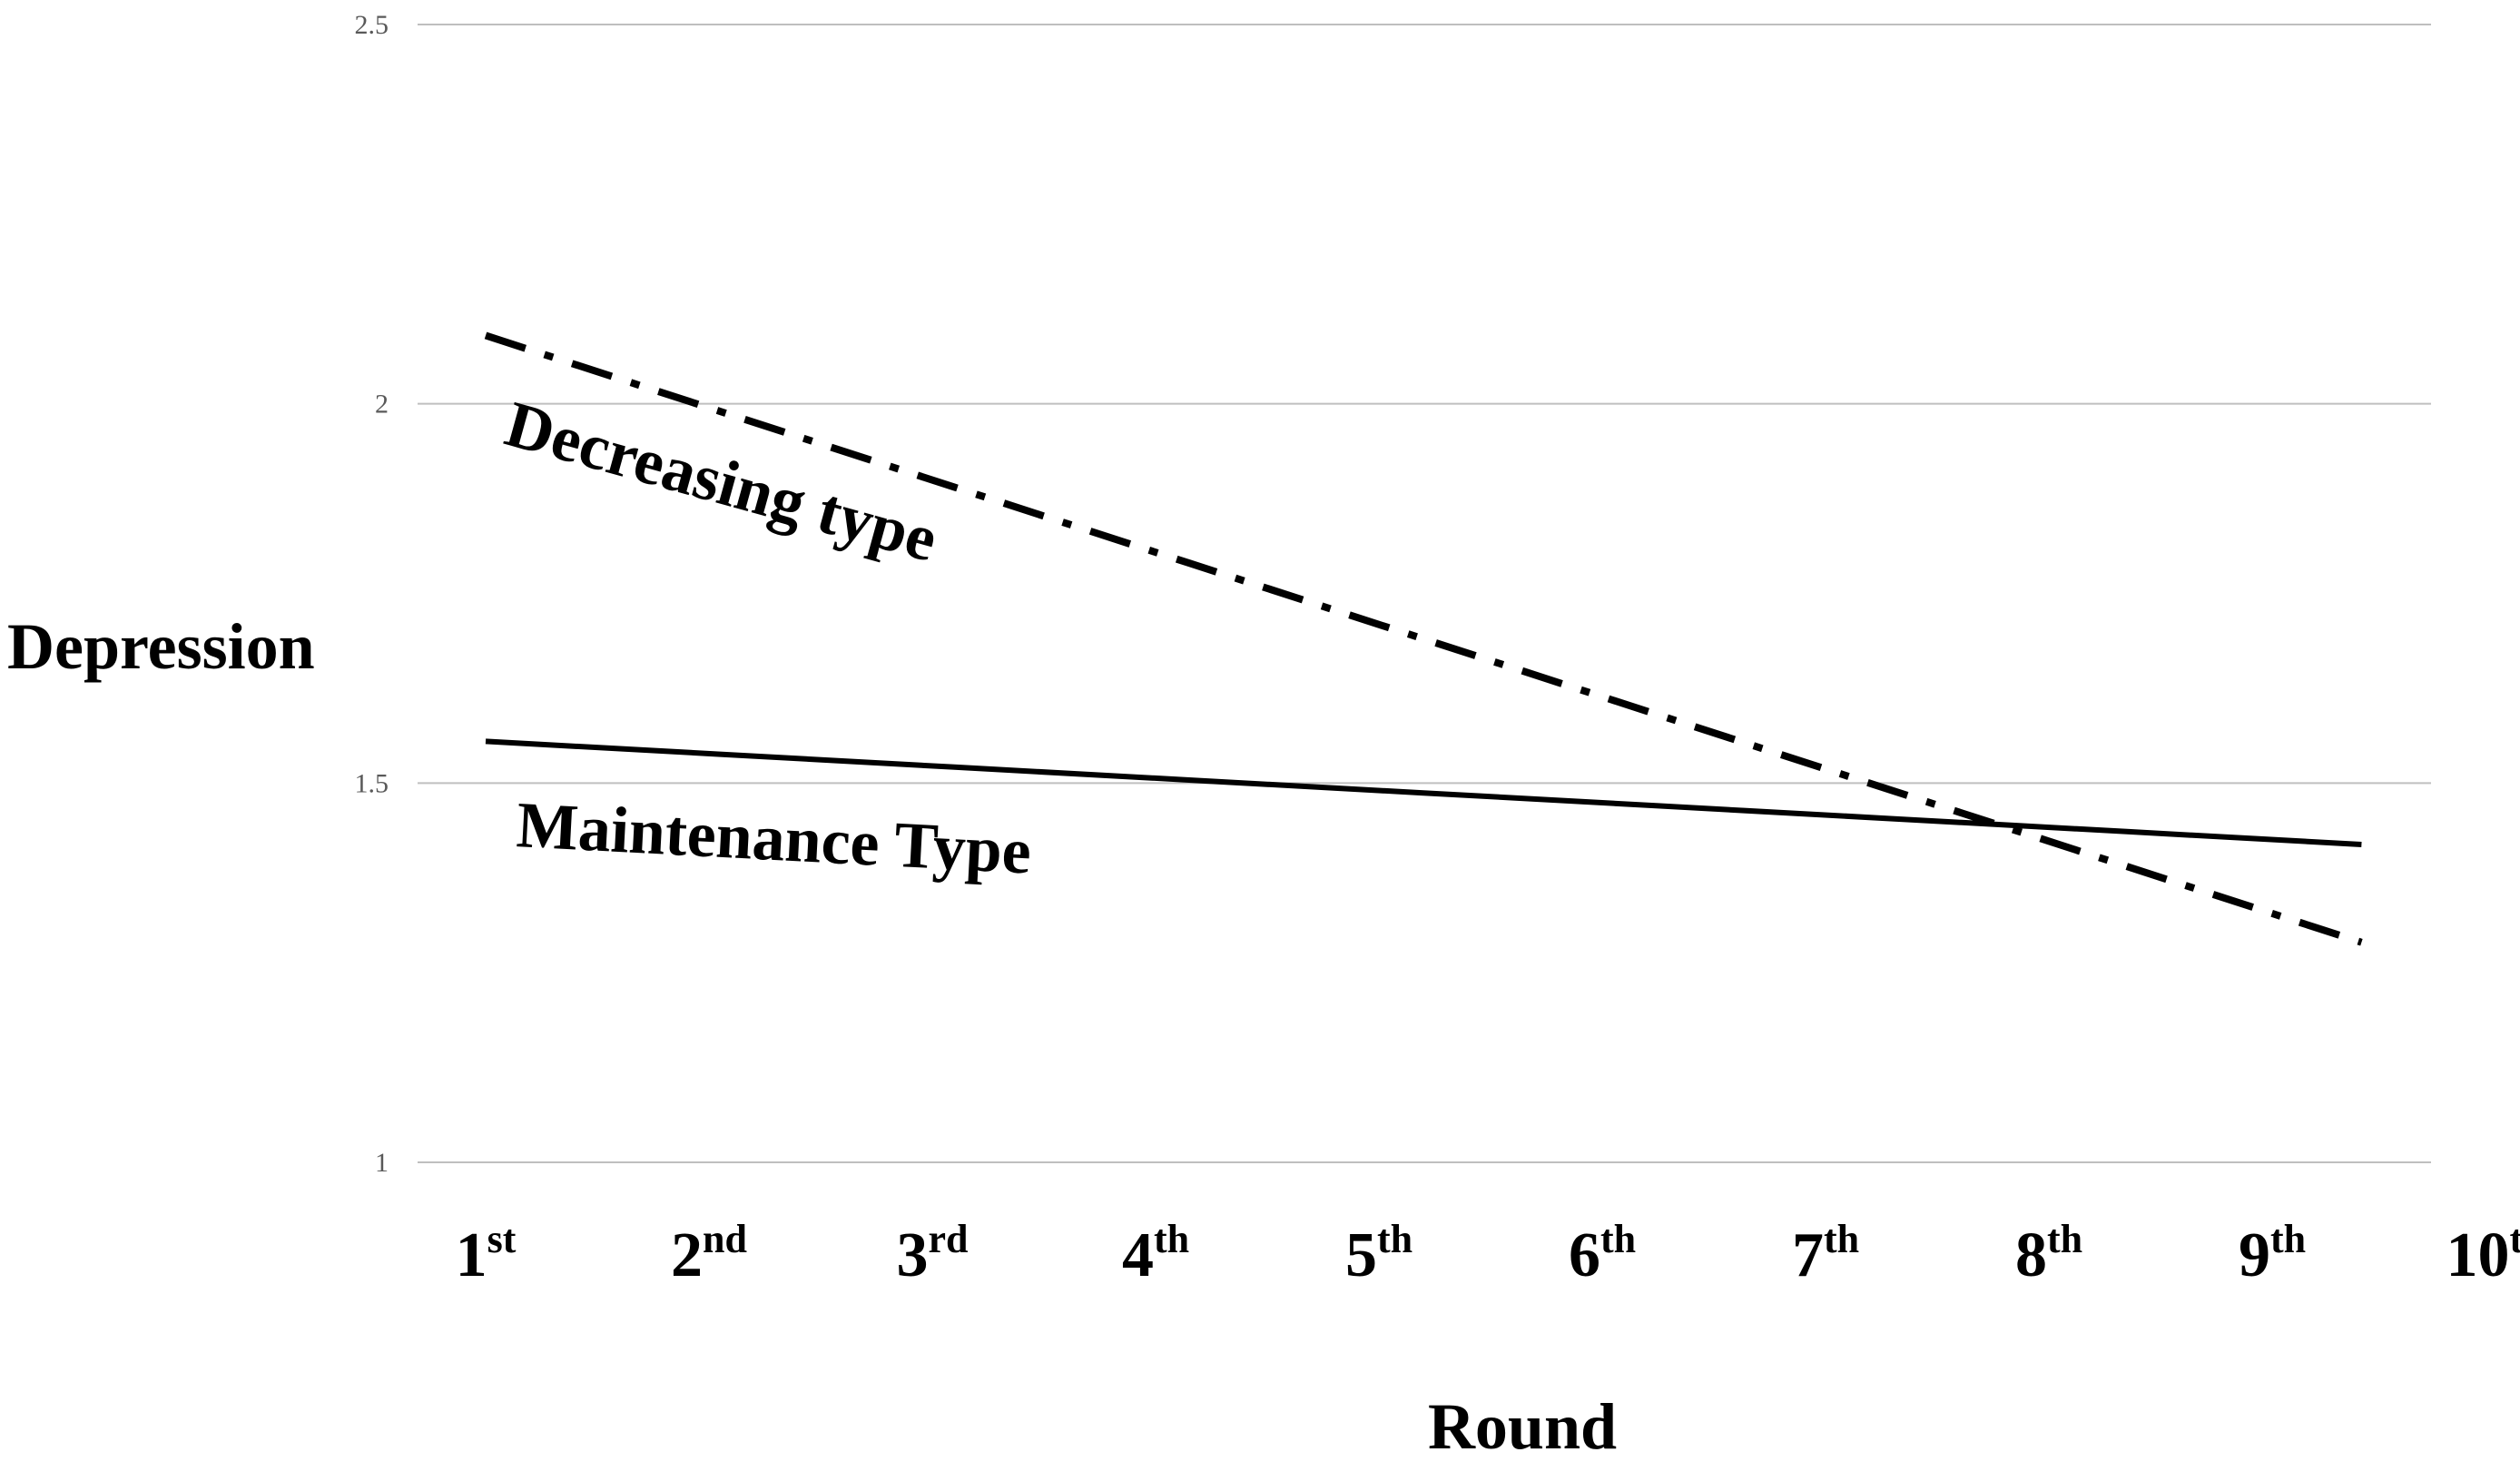  What do you see at coordinates (1523, 1426) in the screenshot?
I see `x-axis-title: Round` at bounding box center [1523, 1426].